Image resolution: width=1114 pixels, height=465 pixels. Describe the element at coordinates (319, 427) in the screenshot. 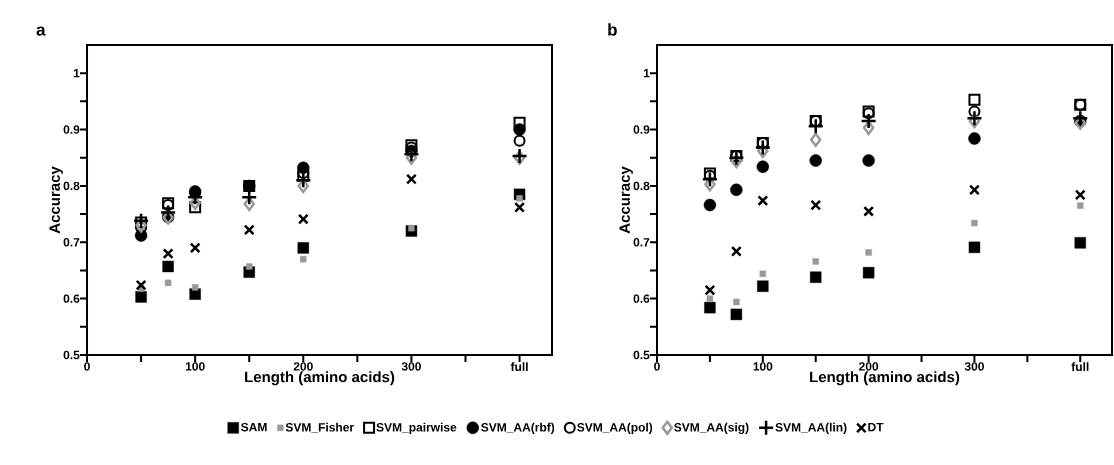

I see `legend-label: SVM_Fisher` at that location.